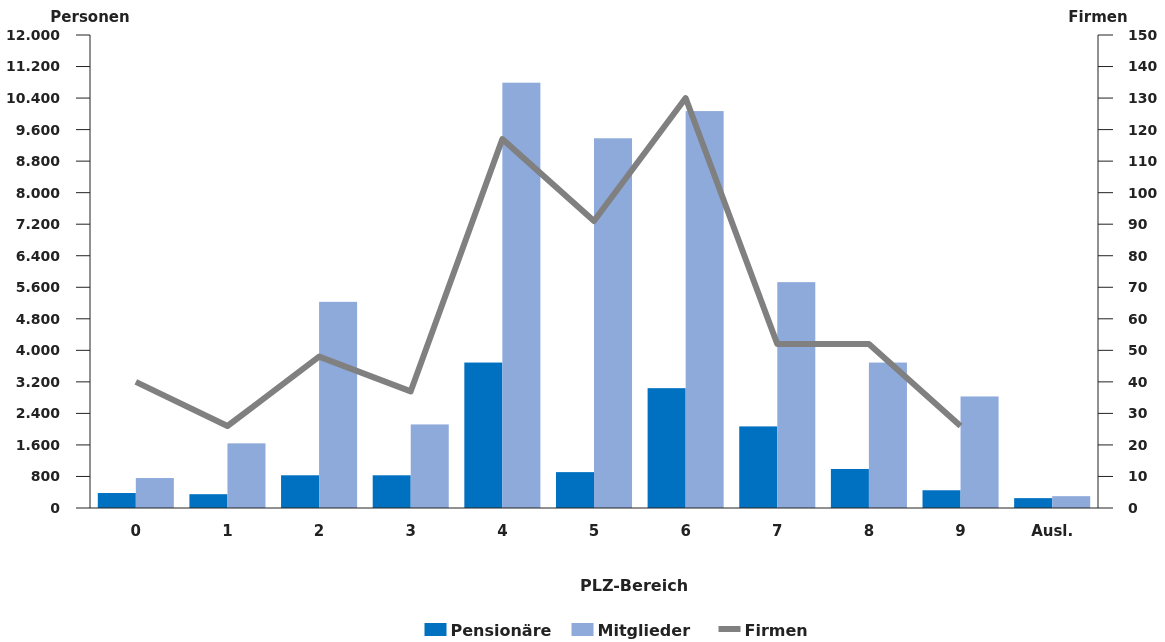 The image size is (1165, 642). I want to click on y-tick-label: 4.800, so click(38, 318).